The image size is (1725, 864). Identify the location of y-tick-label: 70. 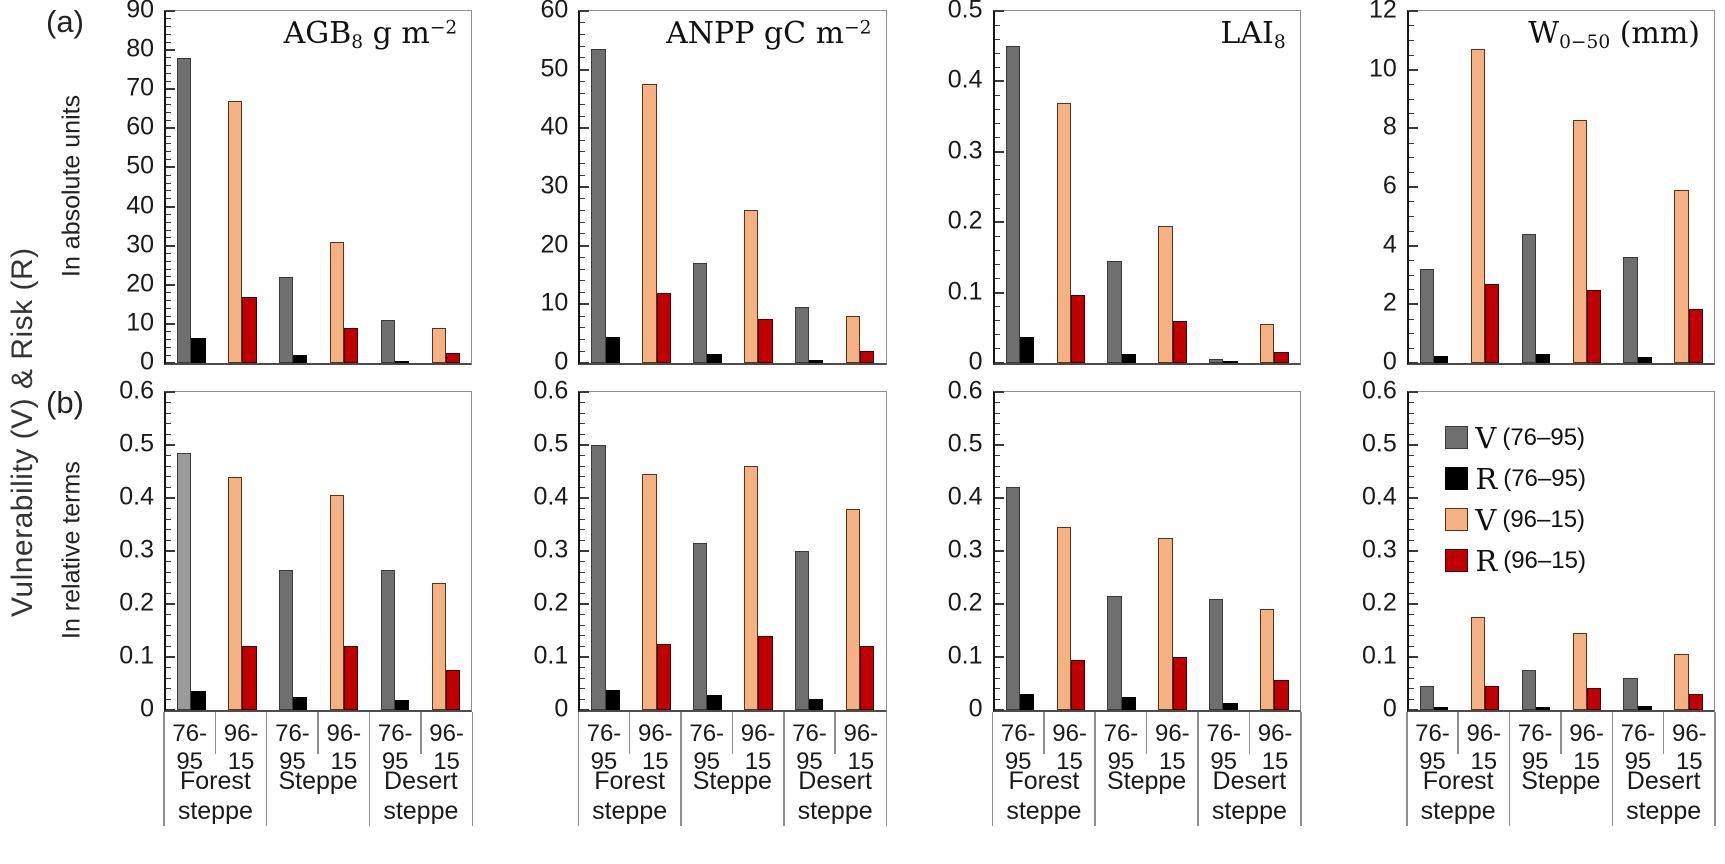
(140, 87).